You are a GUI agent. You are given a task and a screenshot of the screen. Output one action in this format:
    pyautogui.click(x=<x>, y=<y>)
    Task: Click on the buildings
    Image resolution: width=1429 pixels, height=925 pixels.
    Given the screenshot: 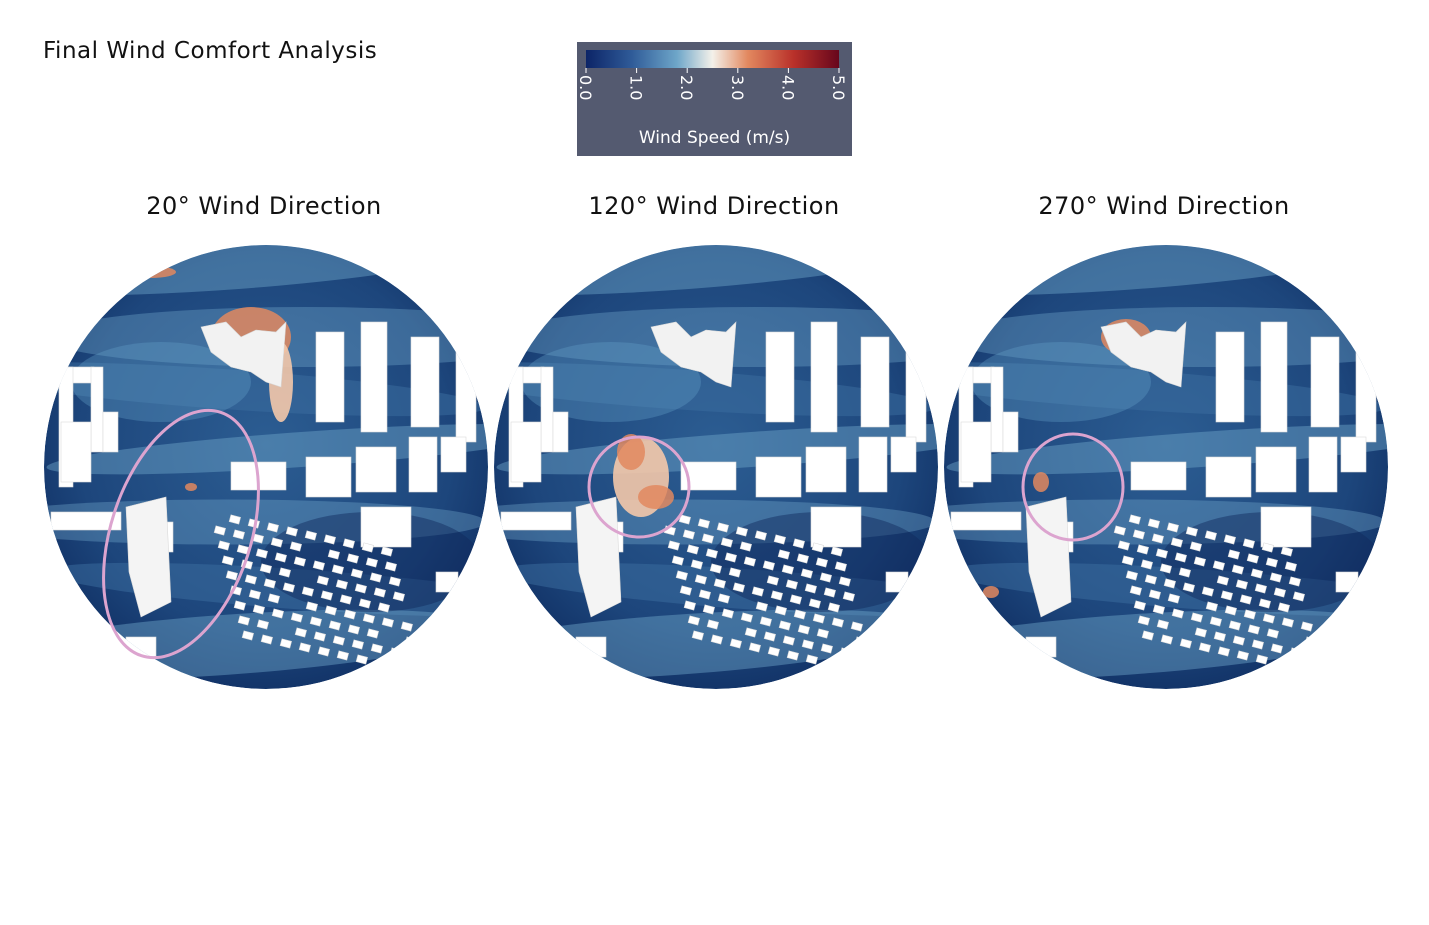 What is the action you would take?
    pyautogui.click(x=1163, y=493)
    